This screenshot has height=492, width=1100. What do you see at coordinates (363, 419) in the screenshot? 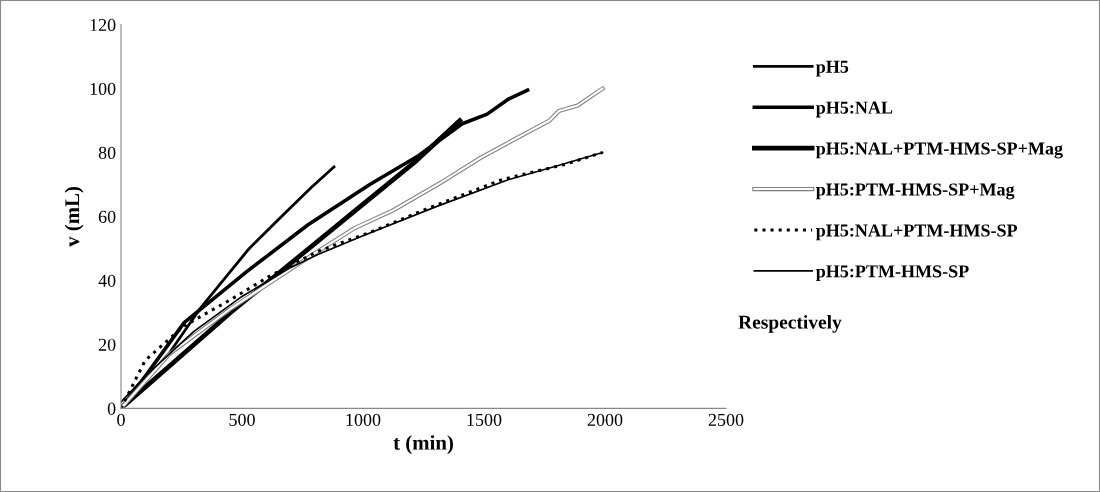
I see `x-tick-label: 1000` at bounding box center [363, 419].